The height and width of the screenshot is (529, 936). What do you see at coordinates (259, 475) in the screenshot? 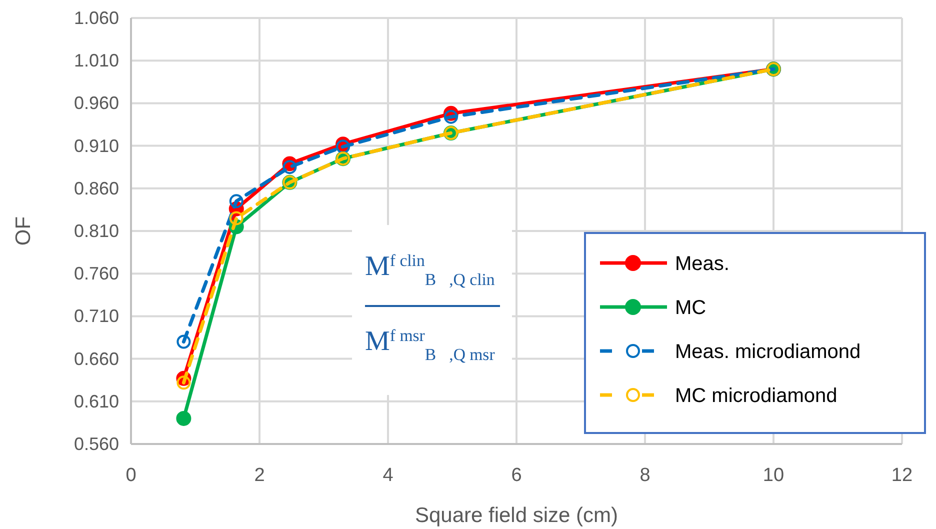
I see `x-tick-label: 2` at bounding box center [259, 475].